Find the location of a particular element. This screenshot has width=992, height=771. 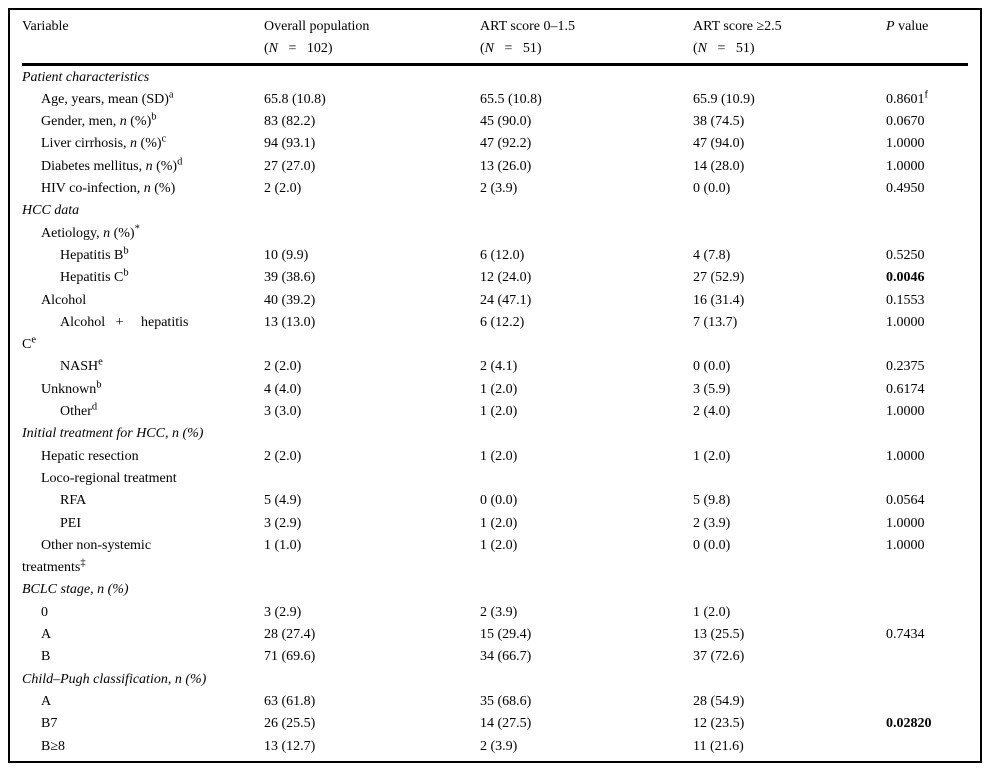

row-label: Patient characteristics is located at coordinates (86, 77).